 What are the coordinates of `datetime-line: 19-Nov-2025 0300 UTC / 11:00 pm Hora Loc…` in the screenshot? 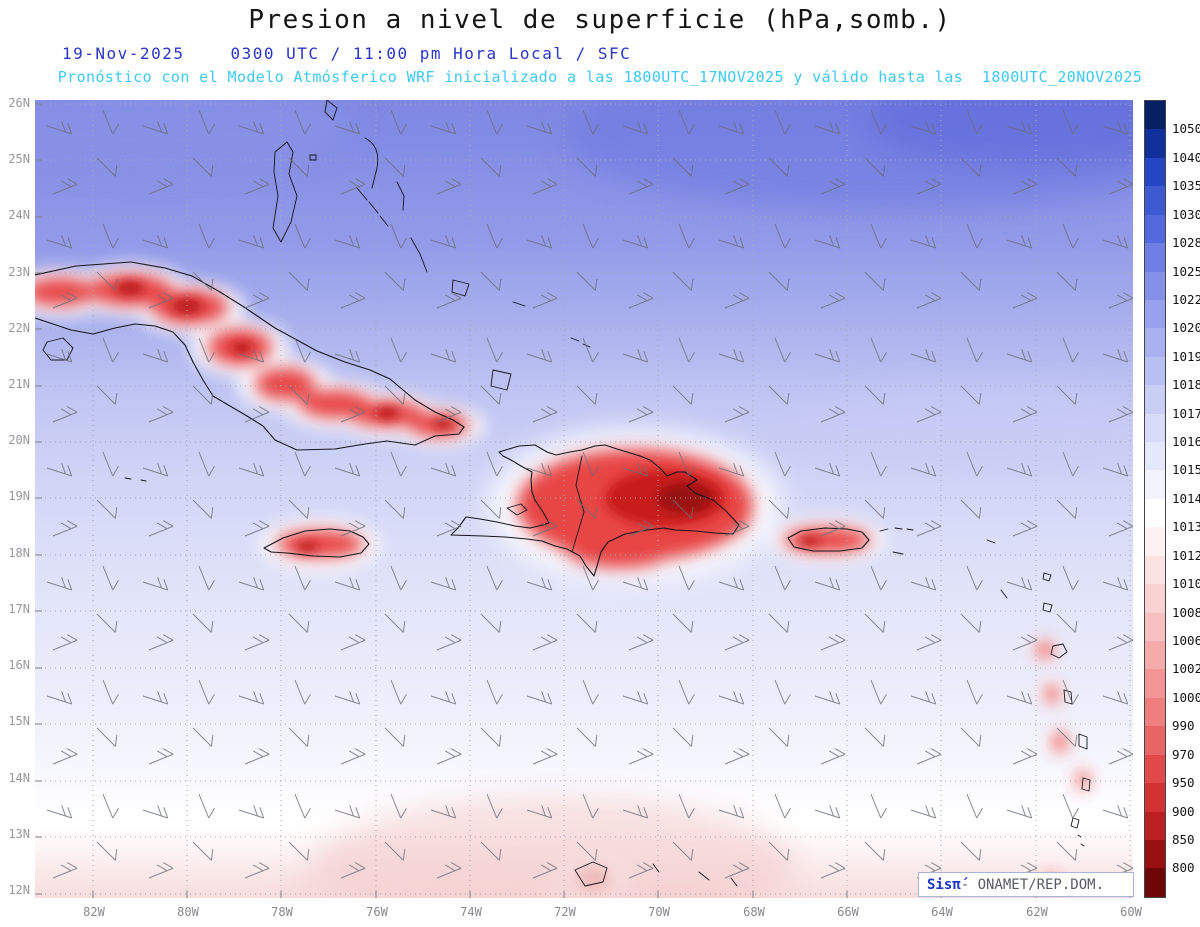 It's located at (600, 53).